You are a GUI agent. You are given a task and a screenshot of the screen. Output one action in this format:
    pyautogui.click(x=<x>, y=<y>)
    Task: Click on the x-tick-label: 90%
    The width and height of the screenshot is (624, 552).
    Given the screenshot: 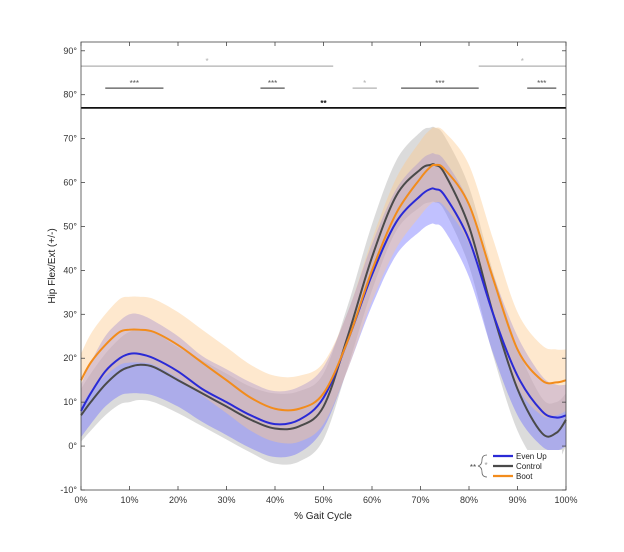 What is the action you would take?
    pyautogui.click(x=517, y=500)
    